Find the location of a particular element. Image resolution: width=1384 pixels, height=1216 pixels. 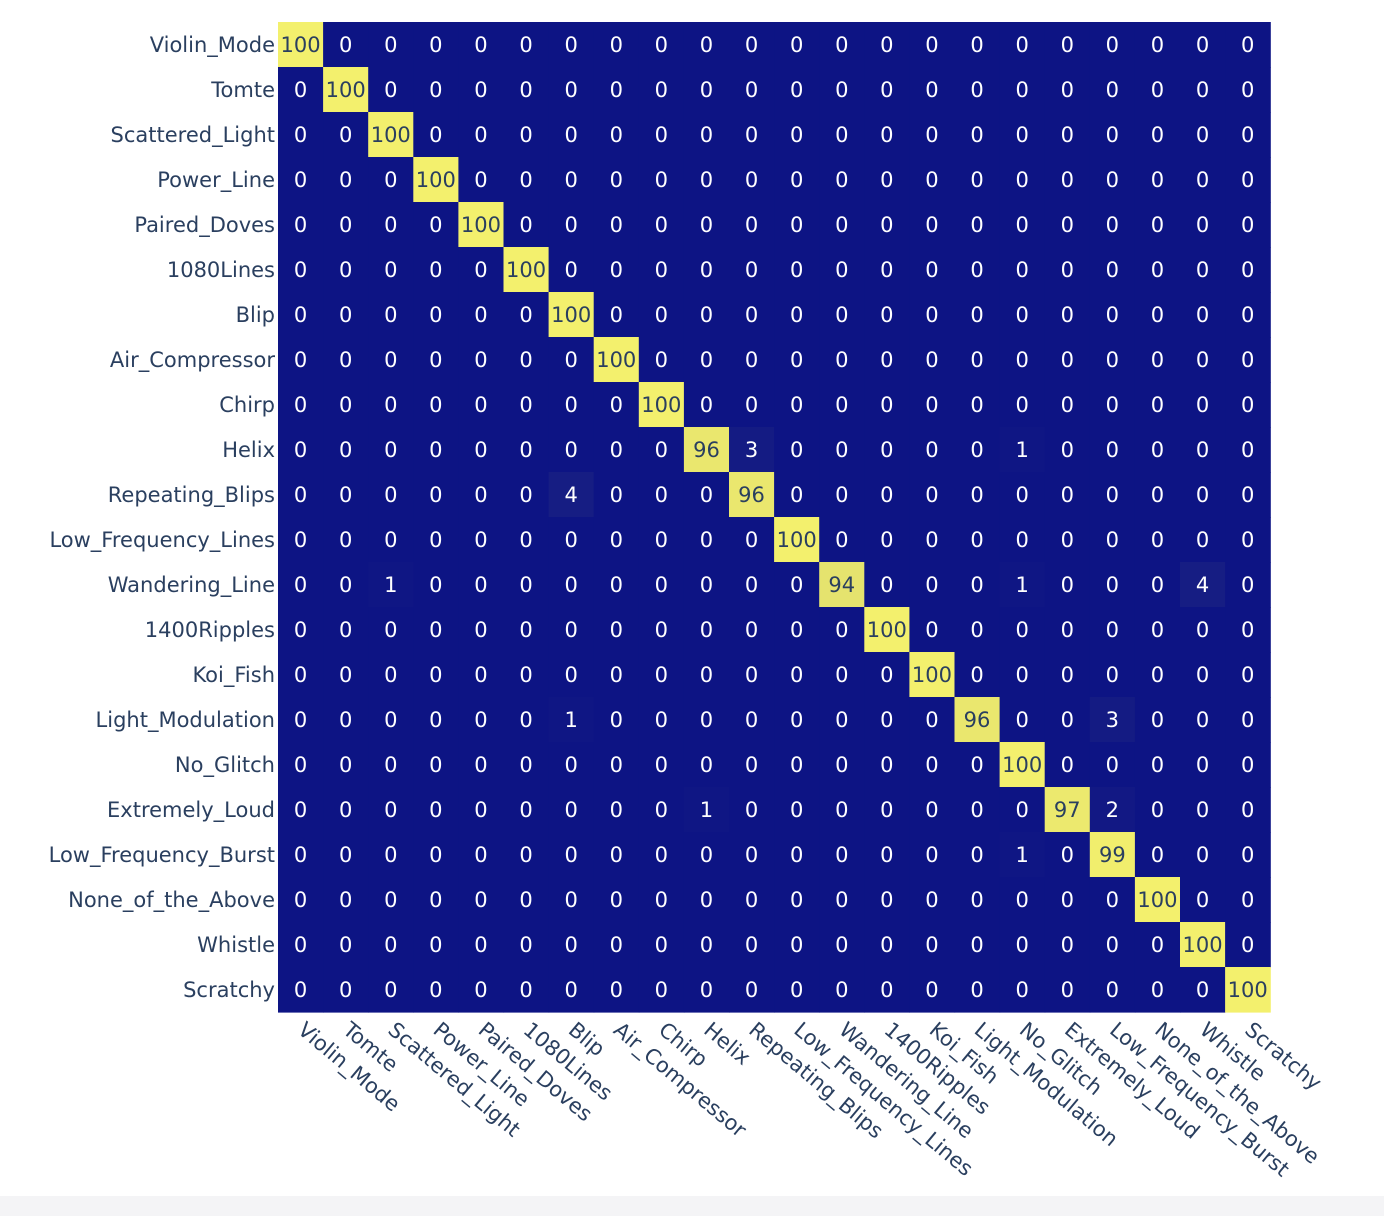

cell-value-6-2: 0 is located at coordinates (390, 315).